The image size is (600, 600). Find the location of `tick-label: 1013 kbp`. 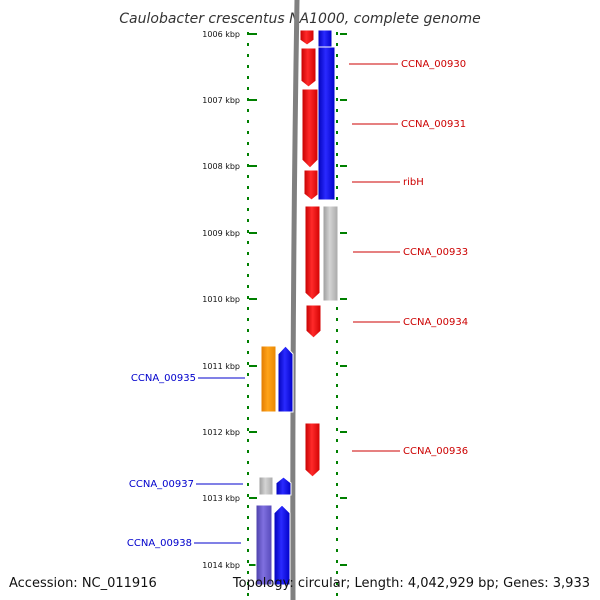

tick-label: 1013 kbp is located at coordinates (221, 498).